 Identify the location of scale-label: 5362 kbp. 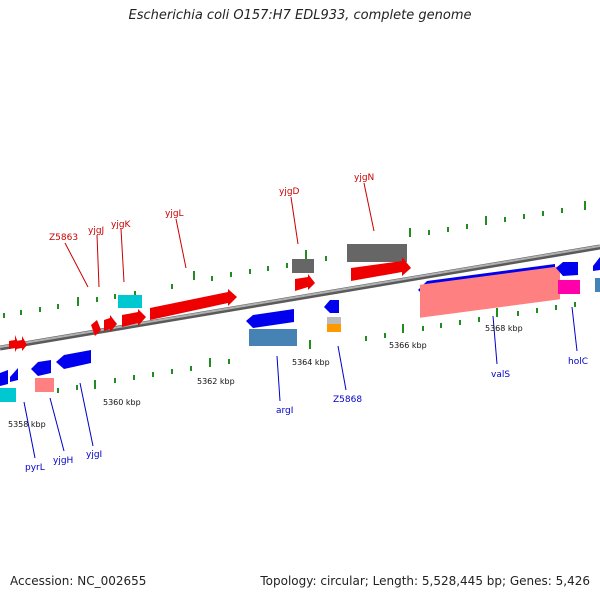
(216, 381).